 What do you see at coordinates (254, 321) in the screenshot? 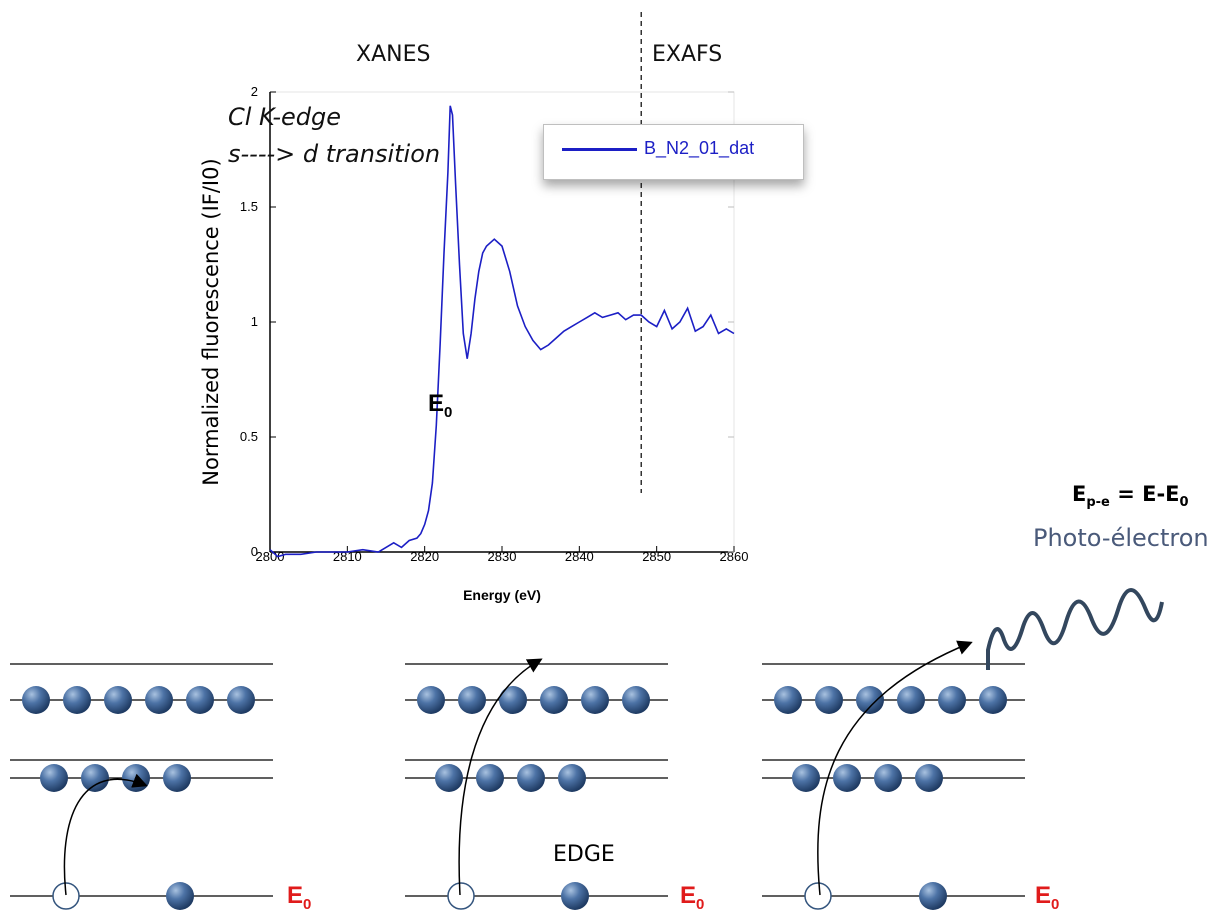
I see `y-tick-label: 1` at bounding box center [254, 321].